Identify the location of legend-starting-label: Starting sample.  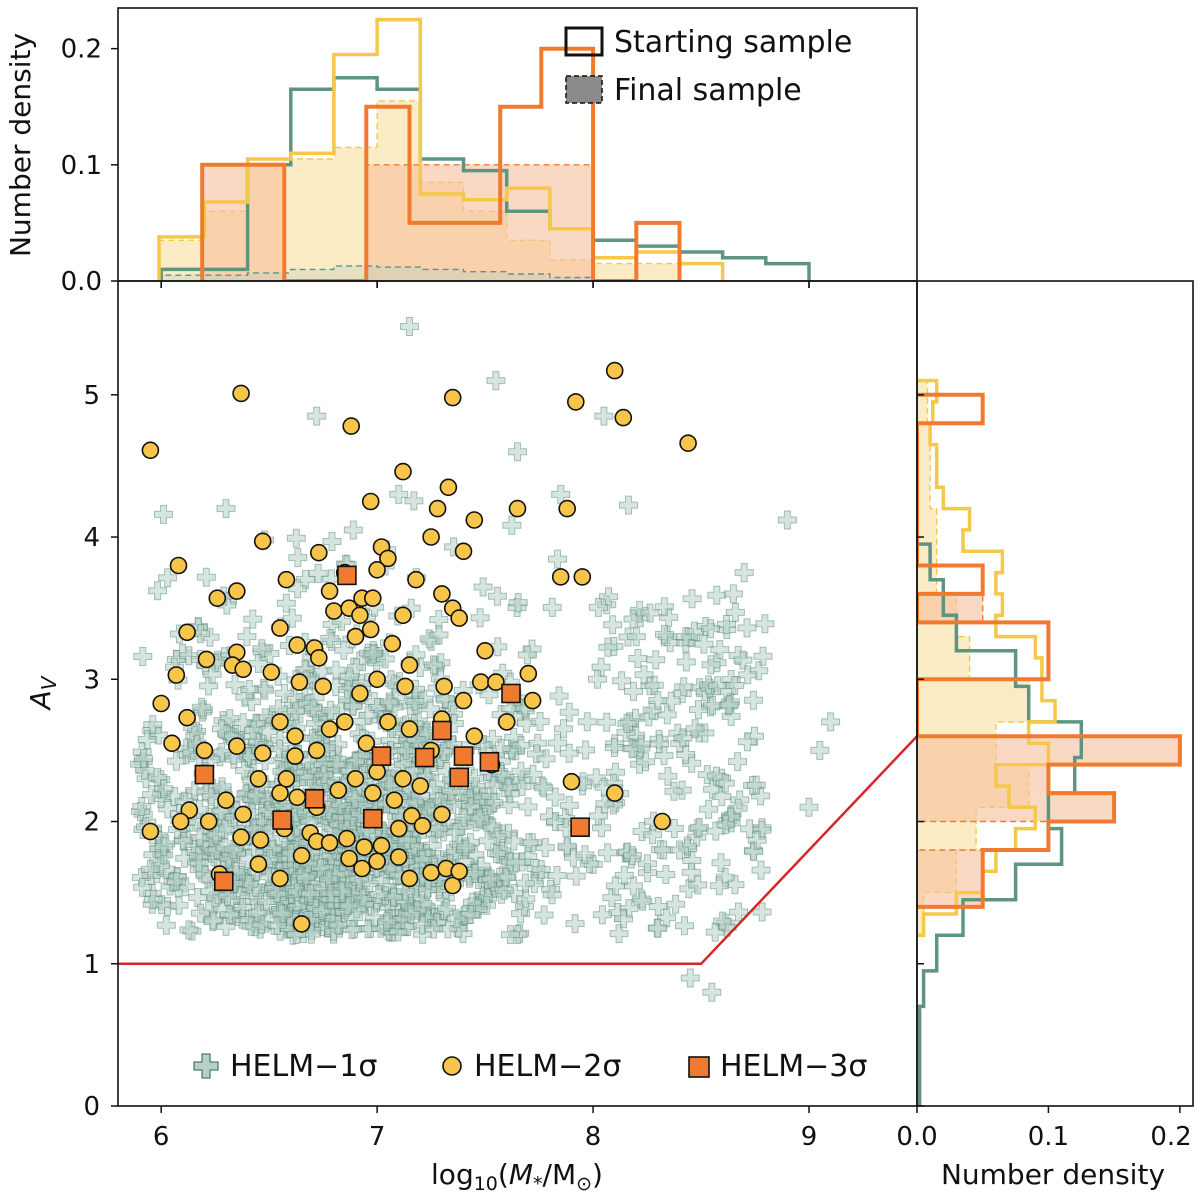
(733, 42).